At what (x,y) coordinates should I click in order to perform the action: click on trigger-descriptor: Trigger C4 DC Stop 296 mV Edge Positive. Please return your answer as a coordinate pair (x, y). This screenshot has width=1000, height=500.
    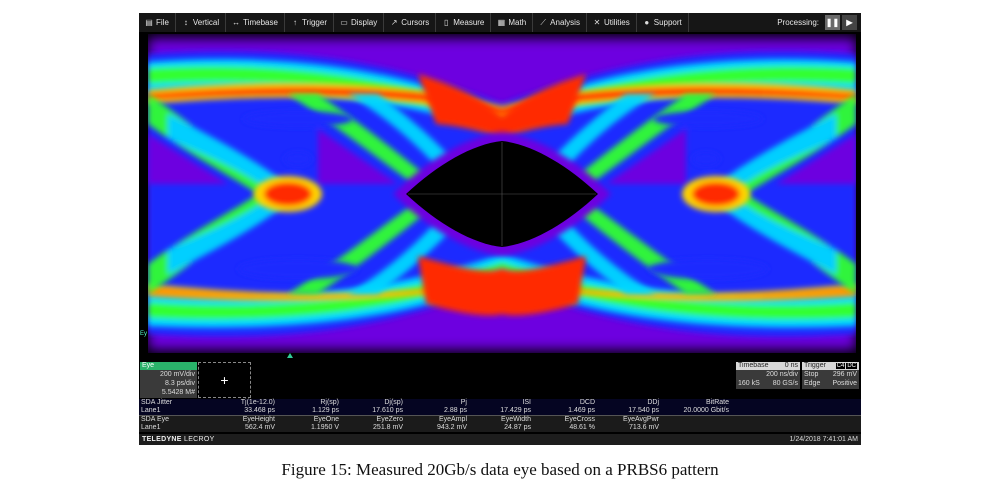
    Looking at the image, I should click on (830, 375).